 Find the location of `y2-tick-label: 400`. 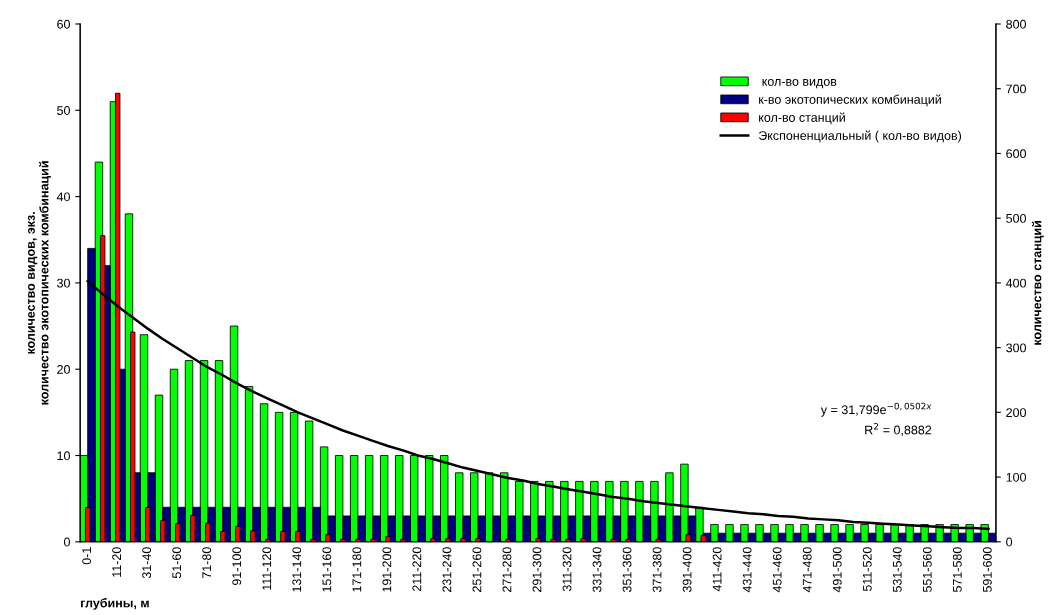

y2-tick-label: 400 is located at coordinates (1016, 283).